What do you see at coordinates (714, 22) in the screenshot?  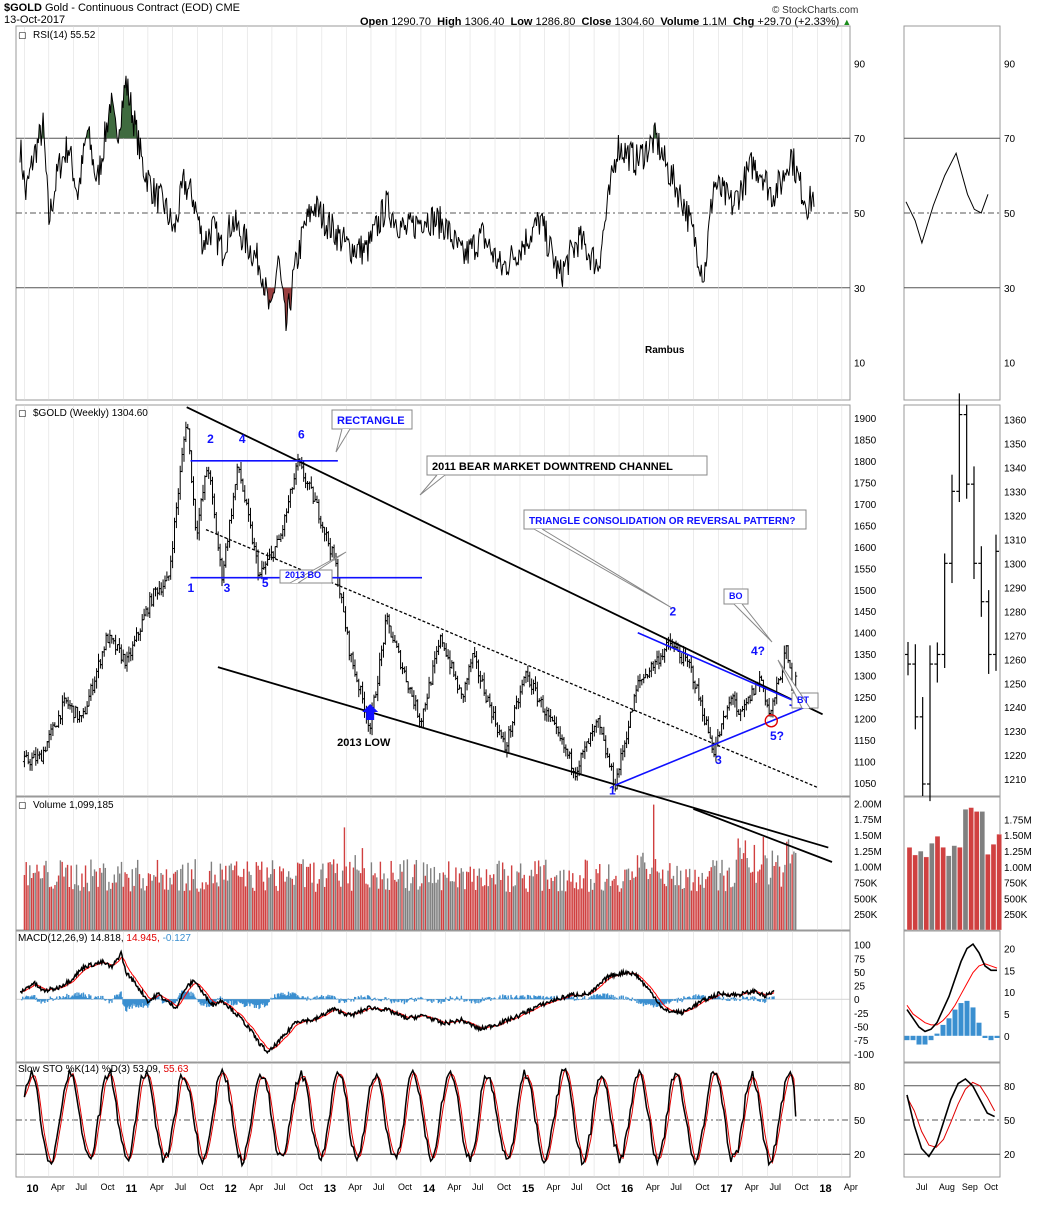 I see `volume-value: 1.1M` at bounding box center [714, 22].